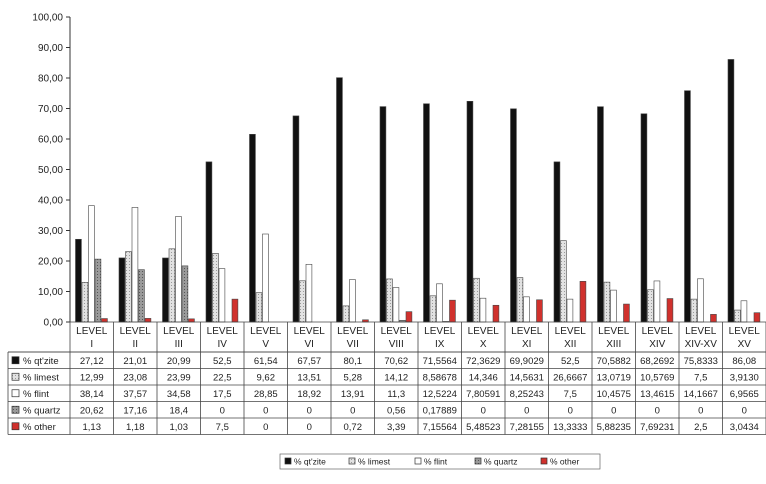 This screenshot has height=484, width=766. Describe the element at coordinates (657, 344) in the screenshot. I see `x-tick-label: XIV` at that location.